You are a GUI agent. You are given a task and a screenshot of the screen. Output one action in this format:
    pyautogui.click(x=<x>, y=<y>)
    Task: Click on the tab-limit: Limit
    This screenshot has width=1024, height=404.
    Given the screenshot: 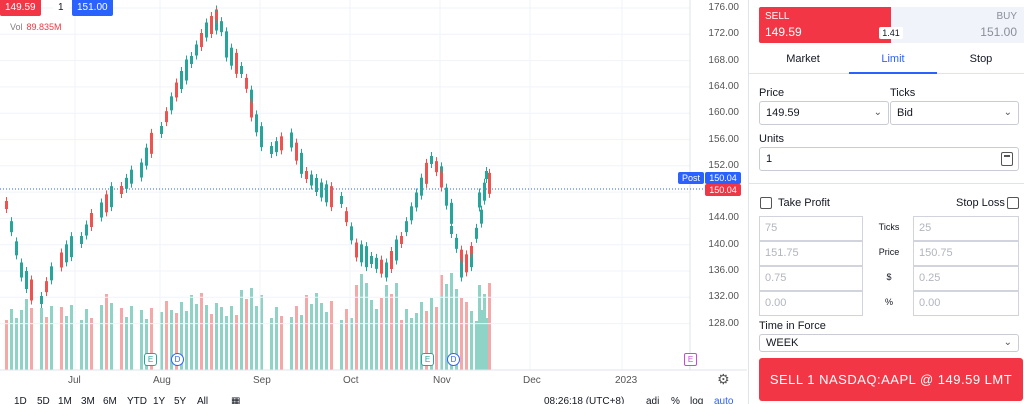 What is the action you would take?
    pyautogui.click(x=893, y=61)
    